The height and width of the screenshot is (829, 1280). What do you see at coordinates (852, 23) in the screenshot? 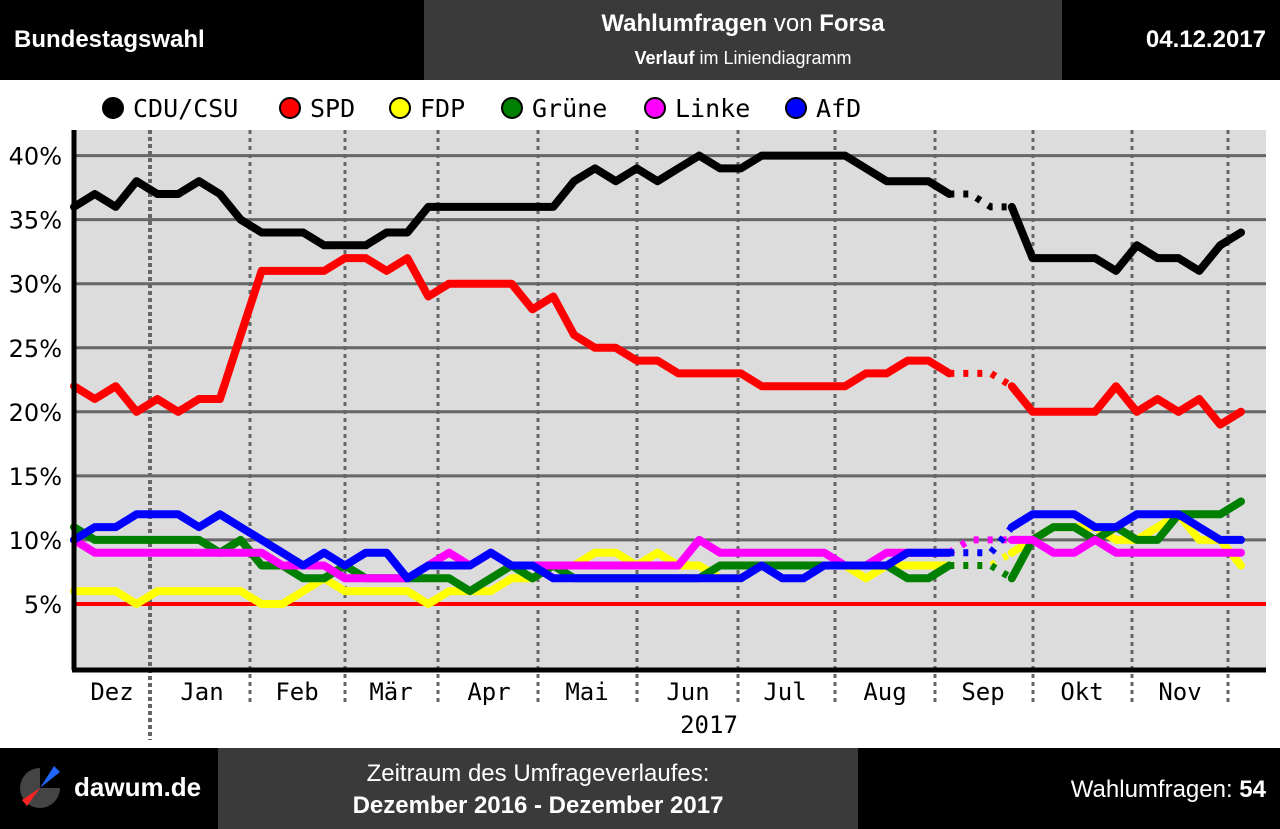
I see `title-institute: Forsa` at bounding box center [852, 23].